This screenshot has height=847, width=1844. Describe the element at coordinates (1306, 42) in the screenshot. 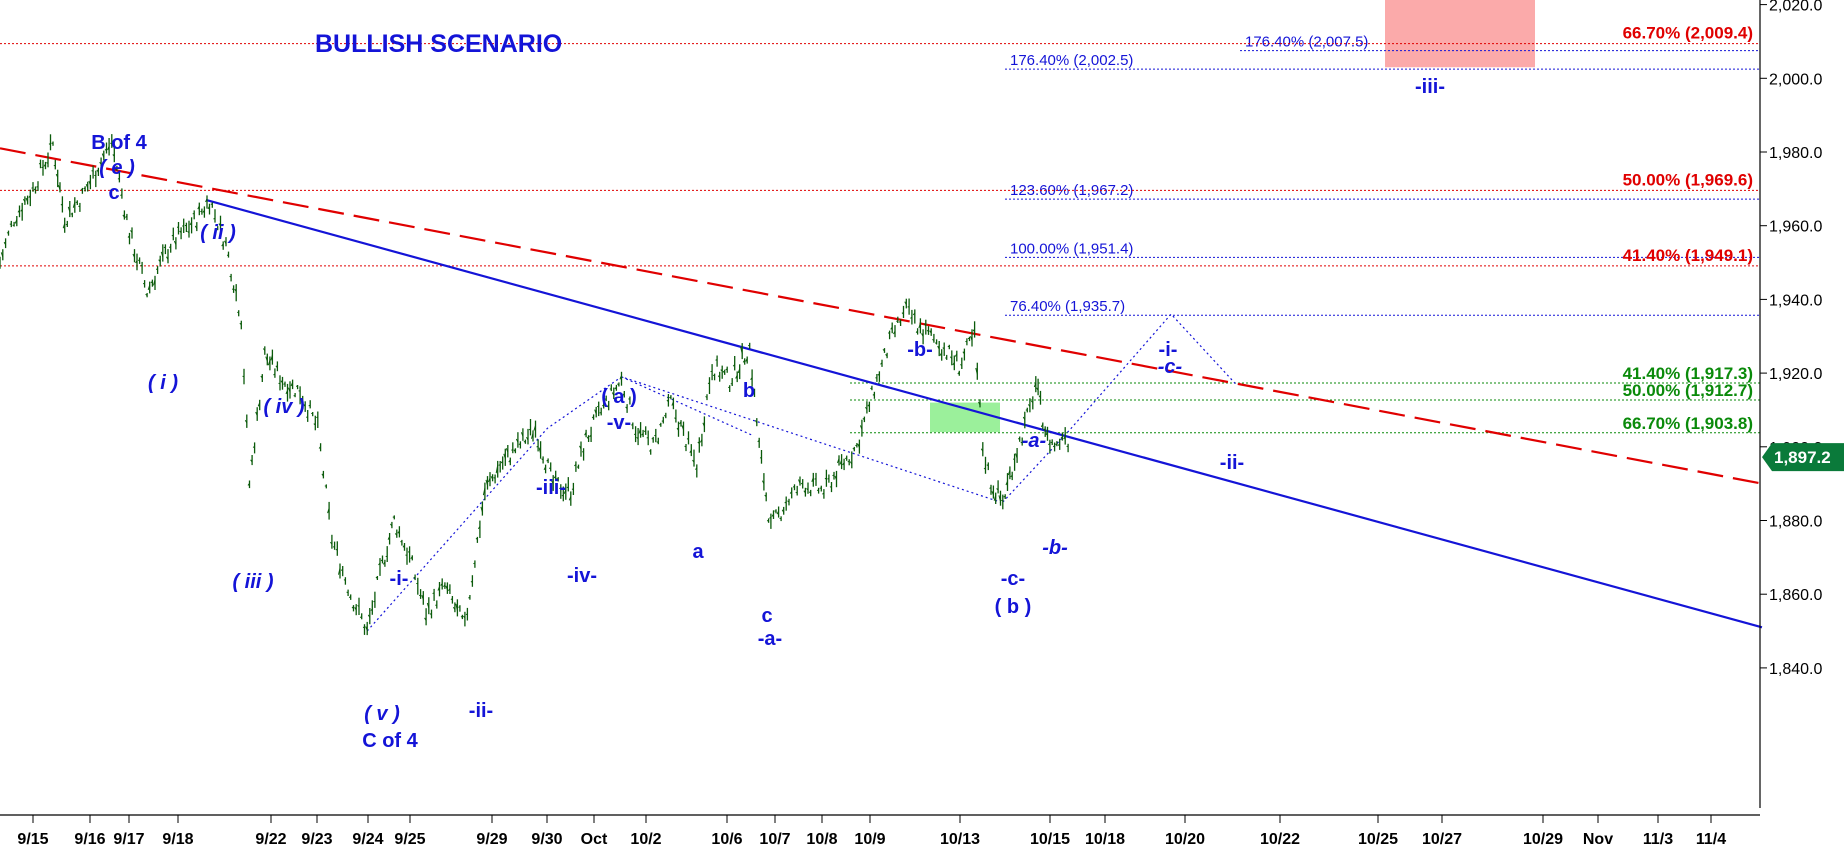

I see `fib-label-blue: 176.40% (2,007.5)` at that location.